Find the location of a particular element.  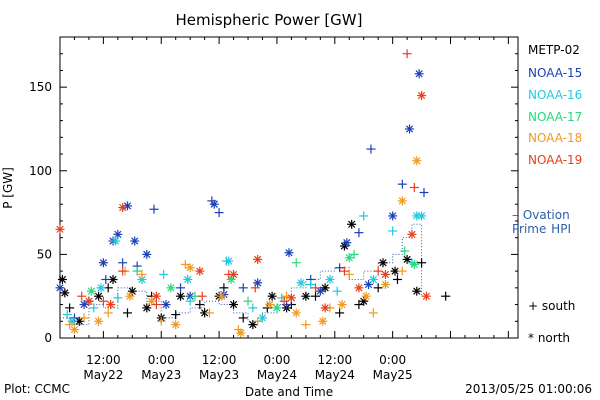

legend-item-ovation: – Ovation Prime HPI is located at coordinates (541, 222).